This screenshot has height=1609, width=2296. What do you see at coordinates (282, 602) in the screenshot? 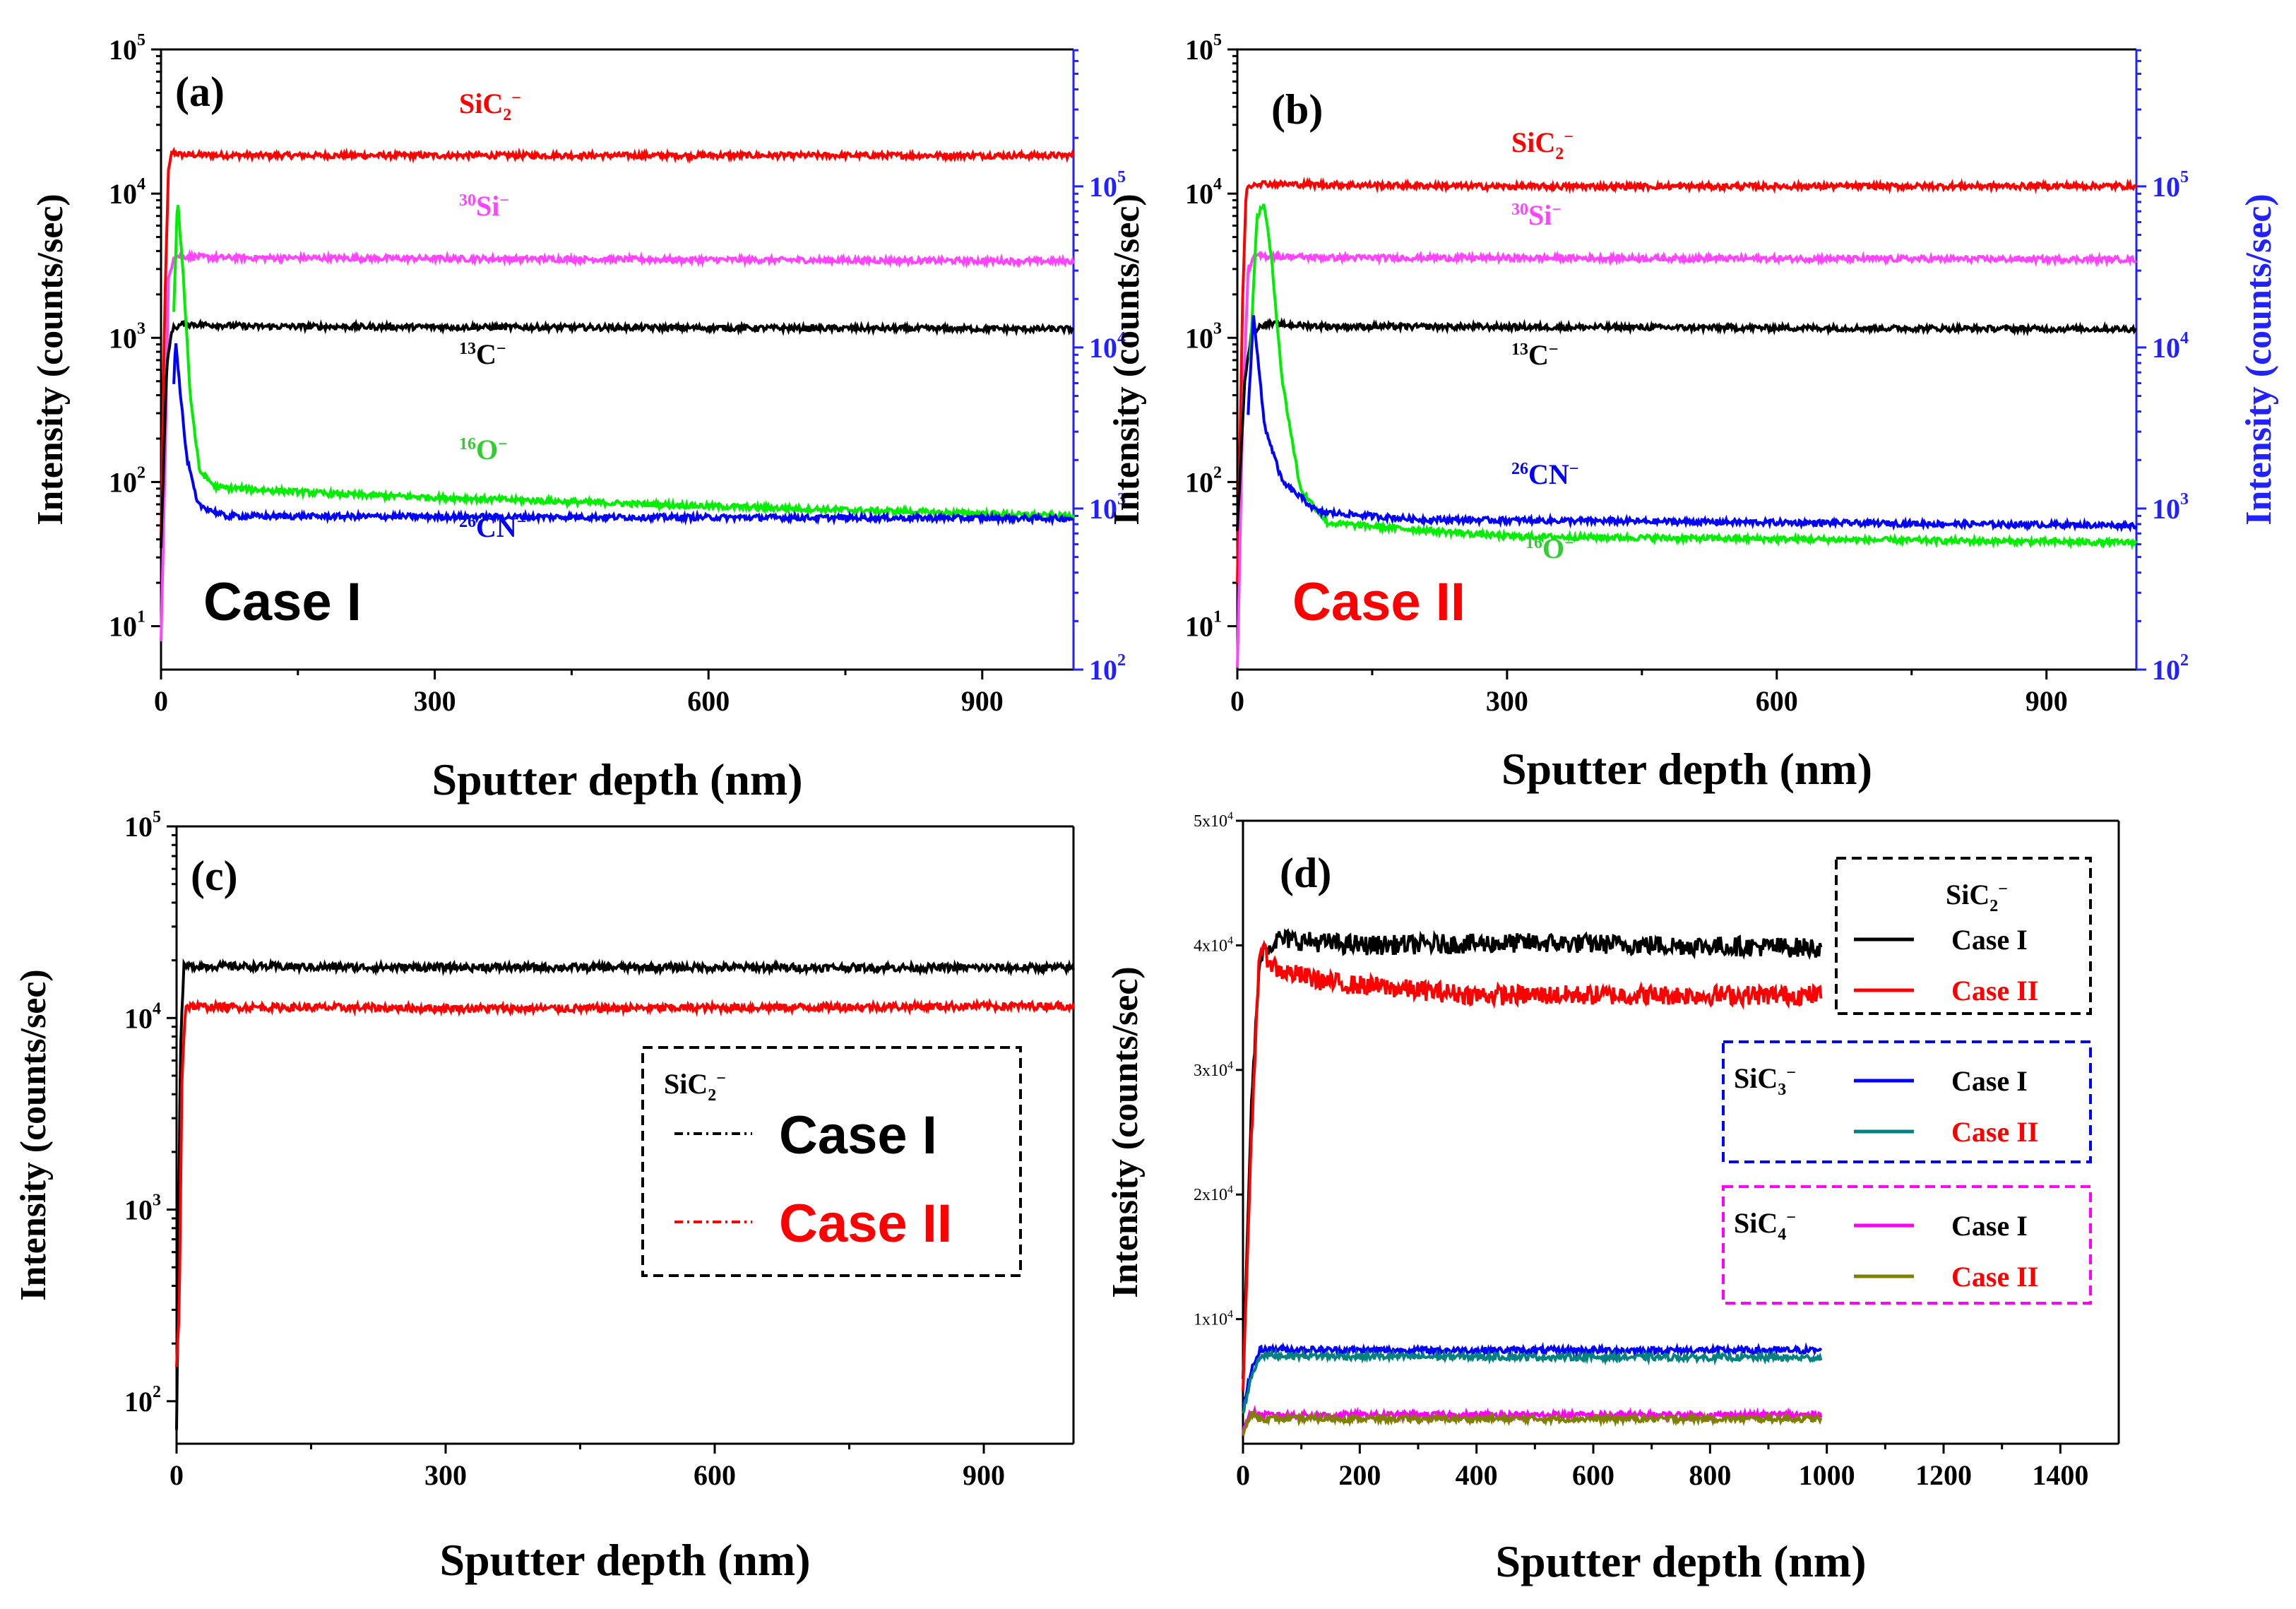
I see `case-label: Case I` at bounding box center [282, 602].